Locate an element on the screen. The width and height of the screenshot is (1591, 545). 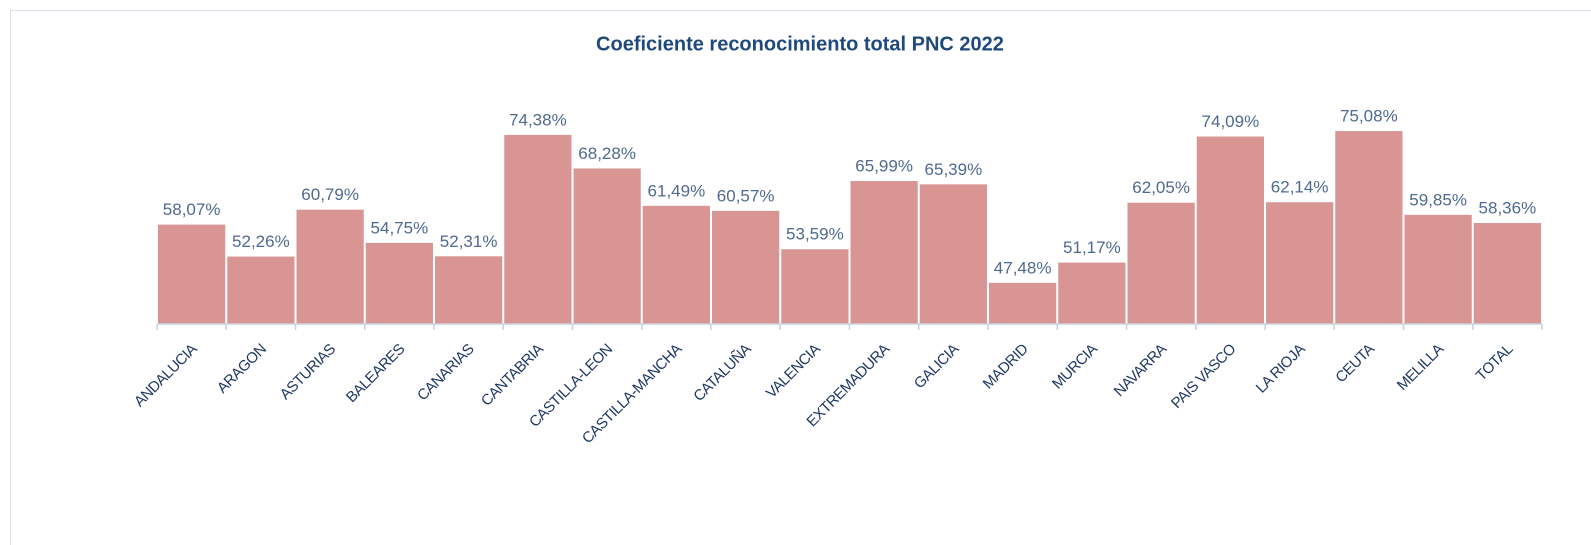
data-label: 58,36% is located at coordinates (1508, 208).